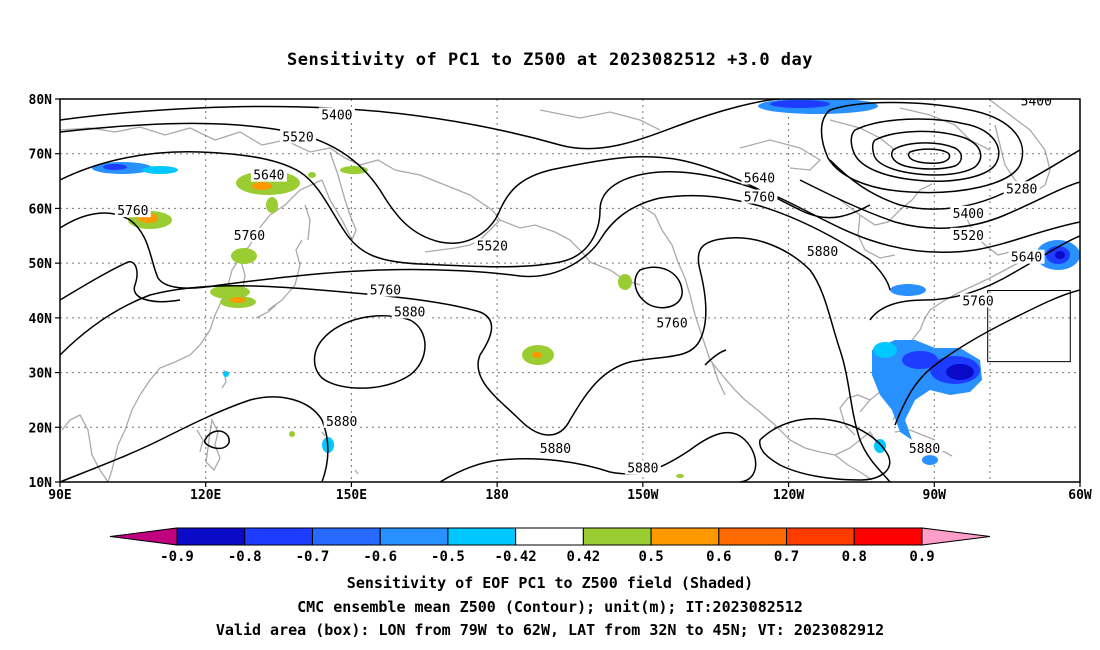  I want to click on contour-5400-west, so click(420, 124).